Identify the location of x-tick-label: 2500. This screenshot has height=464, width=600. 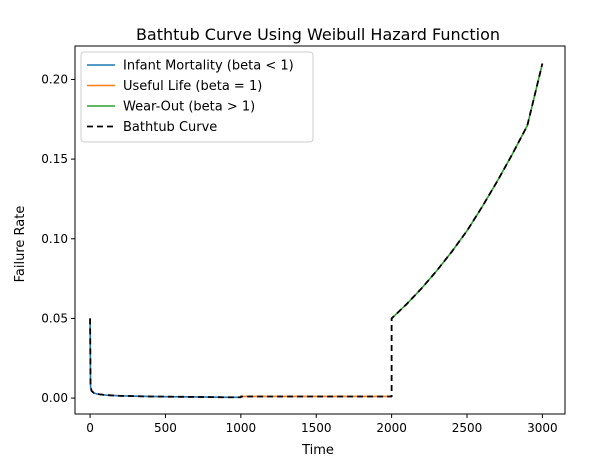
(467, 428).